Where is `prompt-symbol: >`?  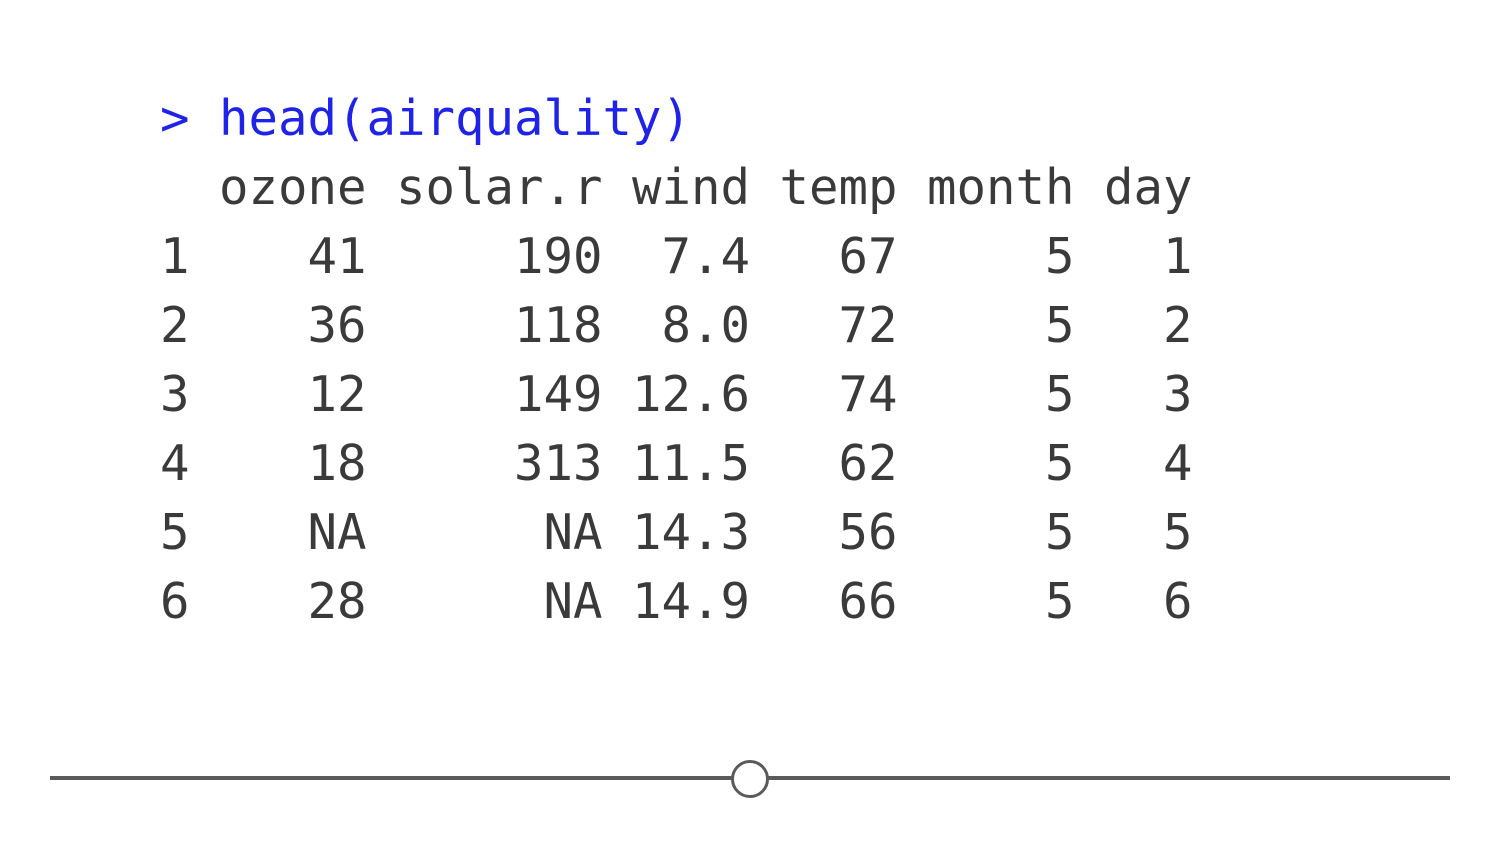 prompt-symbol: > is located at coordinates (190, 118).